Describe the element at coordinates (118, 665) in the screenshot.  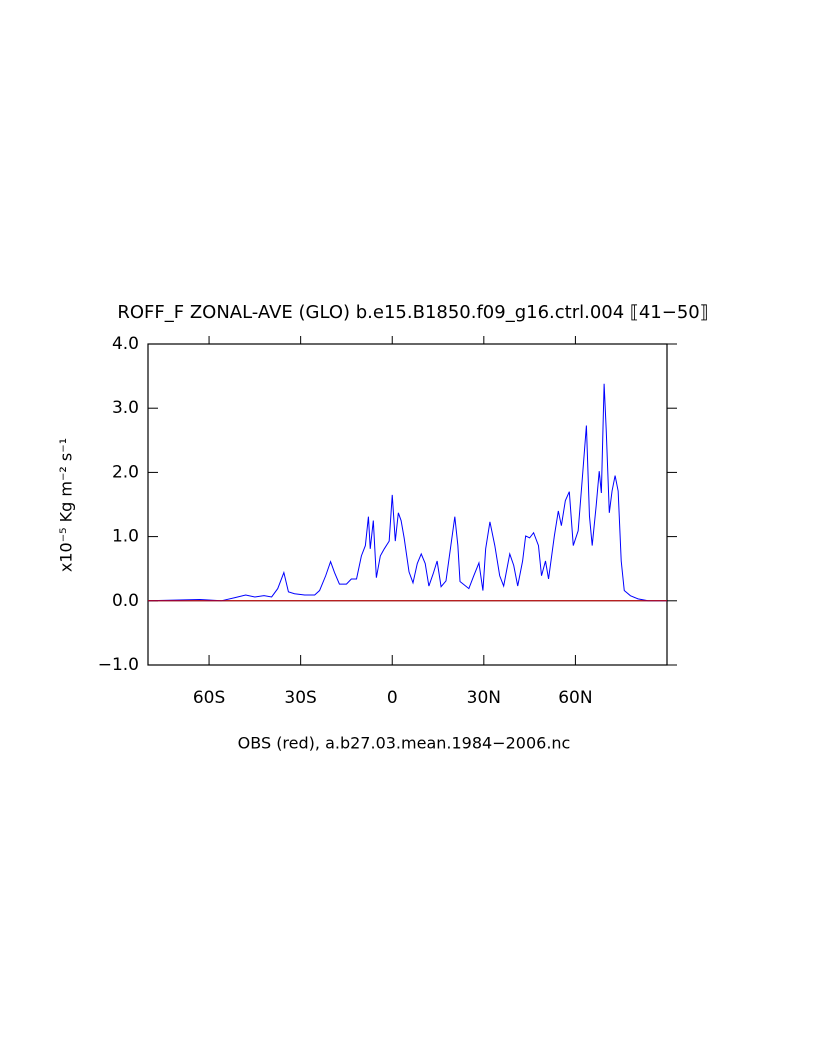
I see `y-tick-label: −1.0` at that location.